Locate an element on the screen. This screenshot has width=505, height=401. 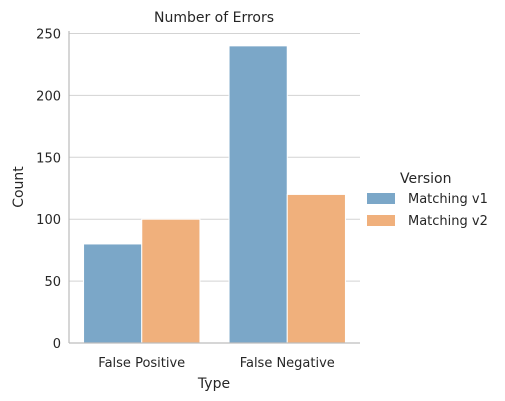
x-tick-label: False Positive is located at coordinates (141, 363).